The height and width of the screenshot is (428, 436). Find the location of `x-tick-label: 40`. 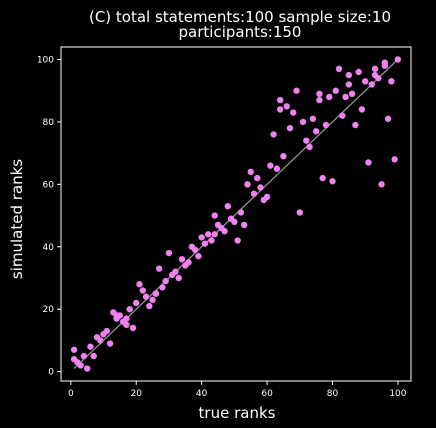

x-tick-label: 40 is located at coordinates (202, 394).